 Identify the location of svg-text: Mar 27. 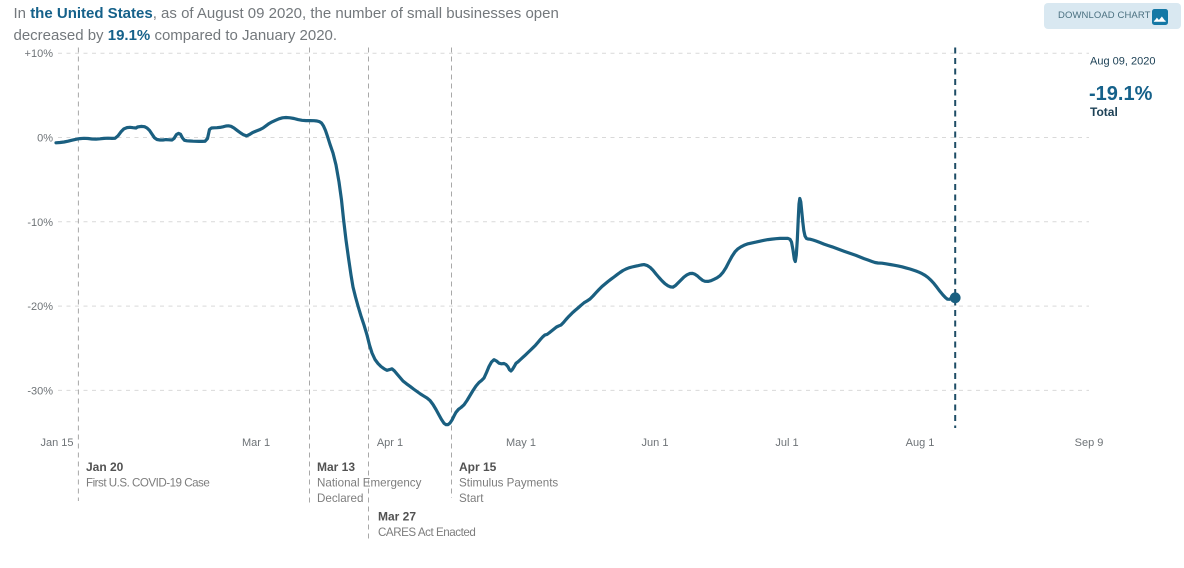
(397, 517).